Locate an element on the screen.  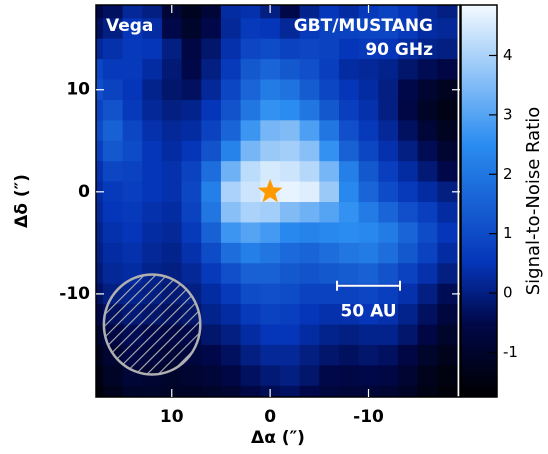
x-tick-label: 10 is located at coordinates (172, 417).